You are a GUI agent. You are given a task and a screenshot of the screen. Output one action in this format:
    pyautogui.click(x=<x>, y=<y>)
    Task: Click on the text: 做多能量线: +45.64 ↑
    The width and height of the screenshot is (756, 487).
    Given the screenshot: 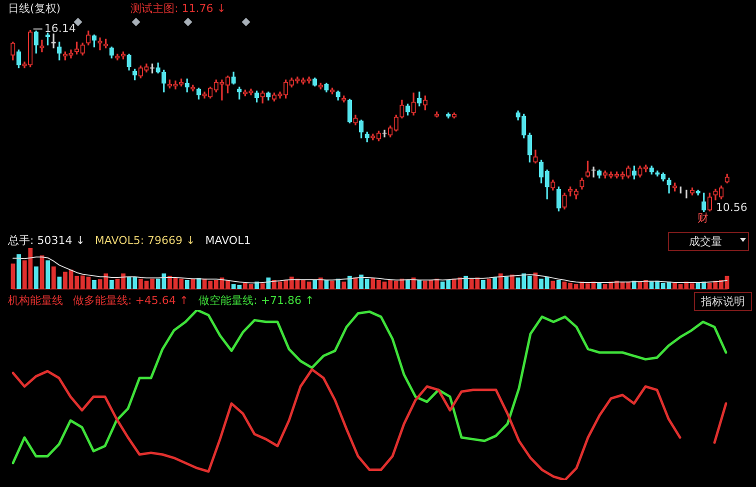 What is the action you would take?
    pyautogui.click(x=131, y=300)
    